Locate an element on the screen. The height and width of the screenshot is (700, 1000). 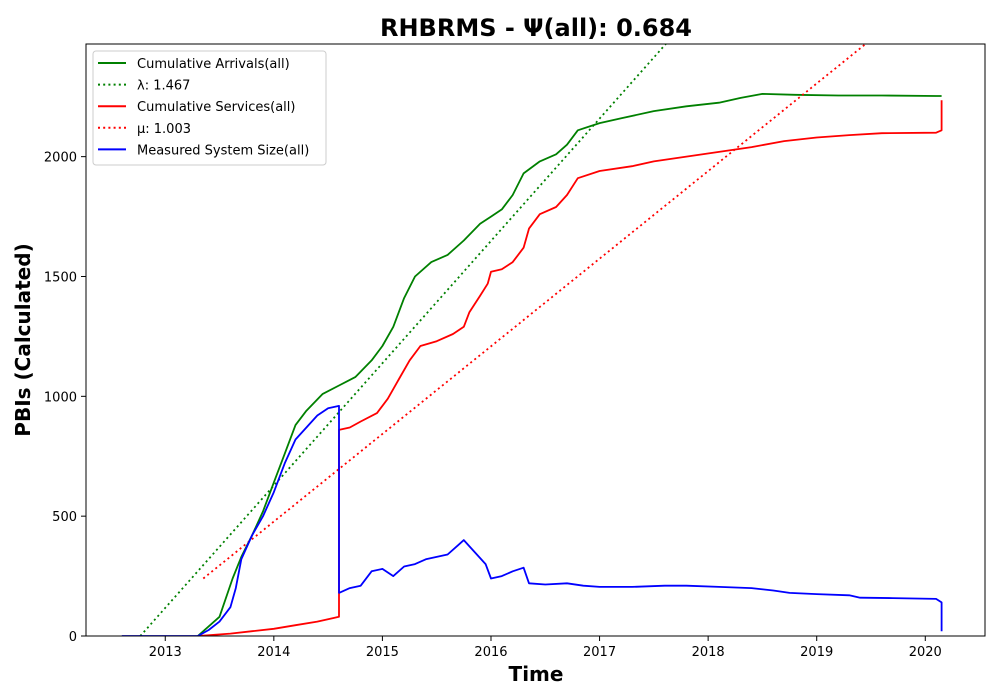
x-tick-label: 2019 is located at coordinates (816, 652).